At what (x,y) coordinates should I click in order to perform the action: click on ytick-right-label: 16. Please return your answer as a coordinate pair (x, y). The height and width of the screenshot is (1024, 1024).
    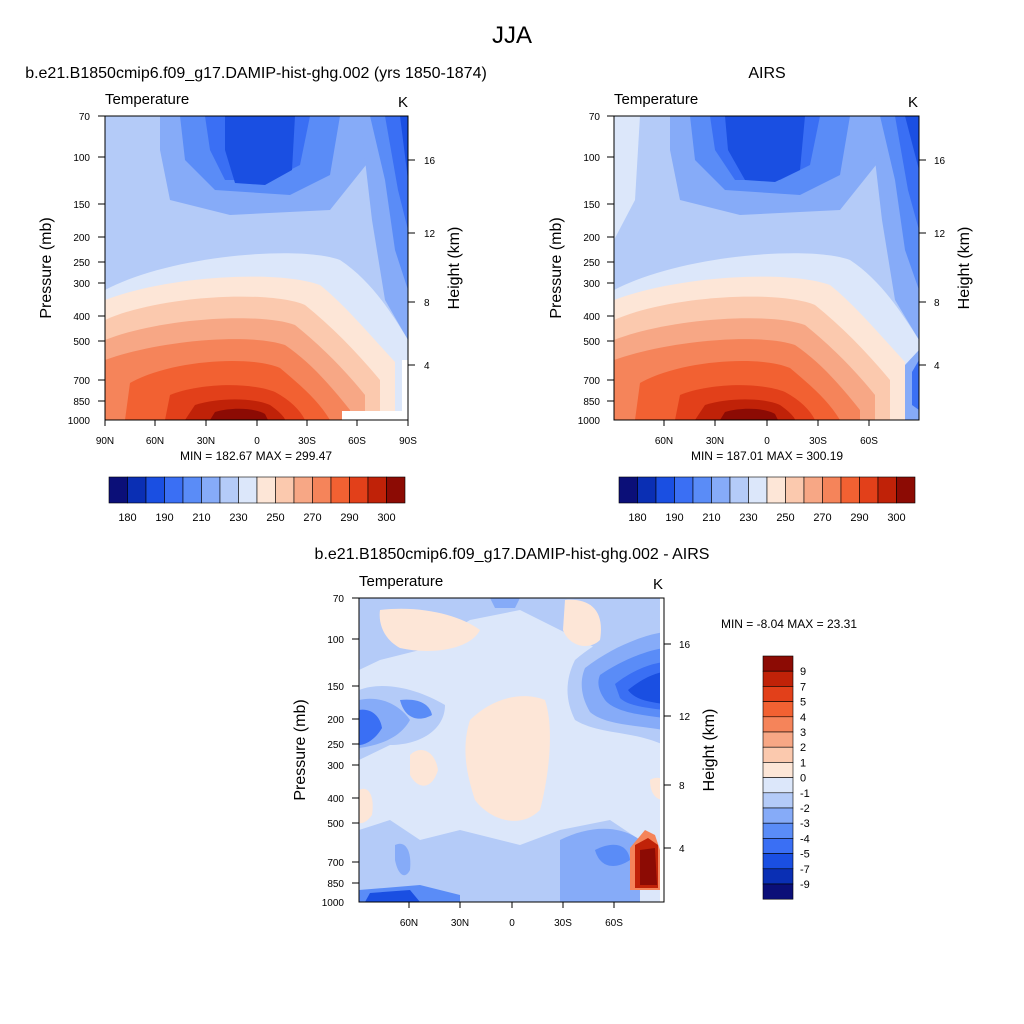
    Looking at the image, I should click on (685, 645).